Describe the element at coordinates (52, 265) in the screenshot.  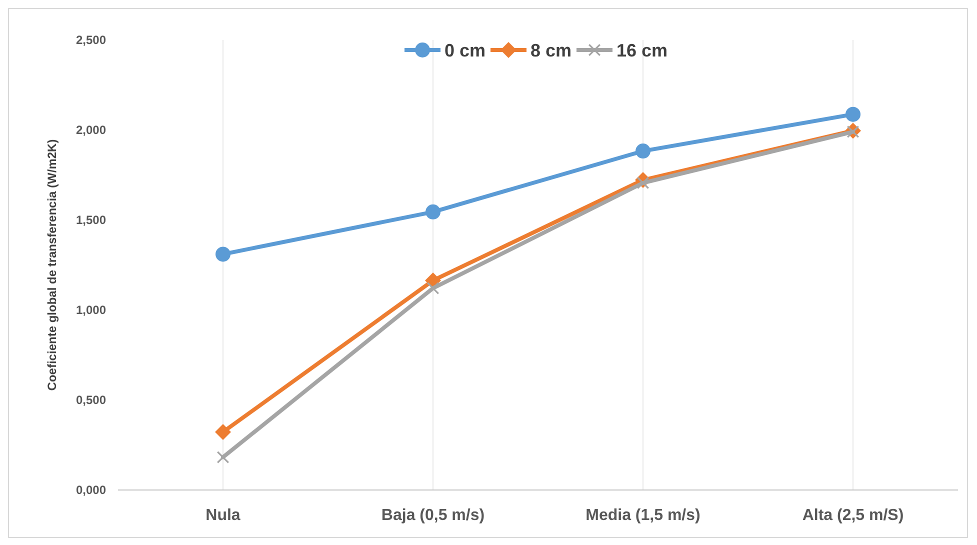
I see `y-axis-title: Coeficiente global de transferencia (W/m2K)` at that location.